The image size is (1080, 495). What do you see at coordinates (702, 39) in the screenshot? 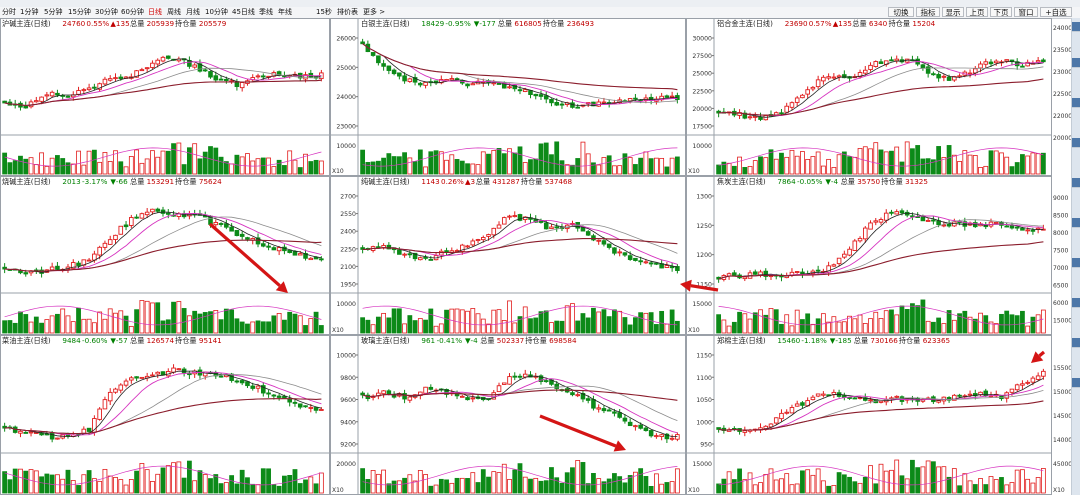
I see `price-tick-label: 30000` at bounding box center [702, 39].